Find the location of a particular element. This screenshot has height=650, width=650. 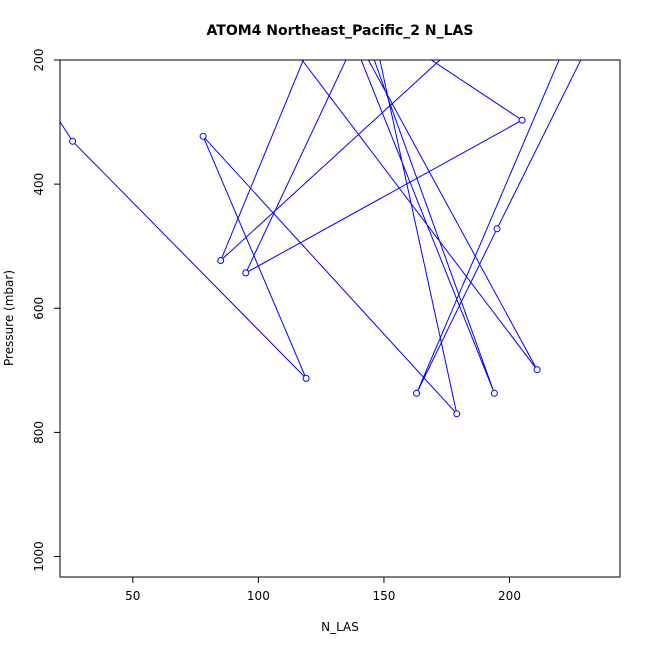

y-tick-label: 800 is located at coordinates (39, 432).